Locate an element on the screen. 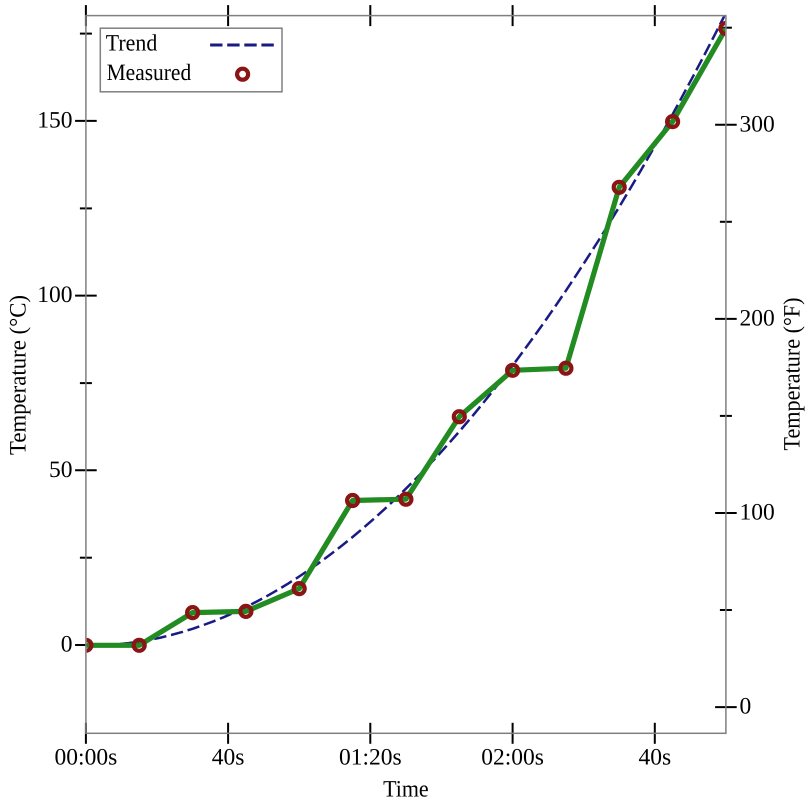 Image resolution: width=812 pixels, height=812 pixels. svg-text: 02:00s is located at coordinates (512, 758).